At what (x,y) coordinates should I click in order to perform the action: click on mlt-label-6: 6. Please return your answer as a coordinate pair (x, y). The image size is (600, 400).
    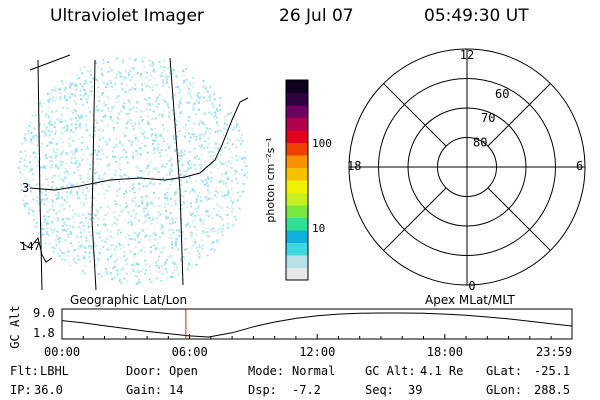
    Looking at the image, I should click on (579, 166).